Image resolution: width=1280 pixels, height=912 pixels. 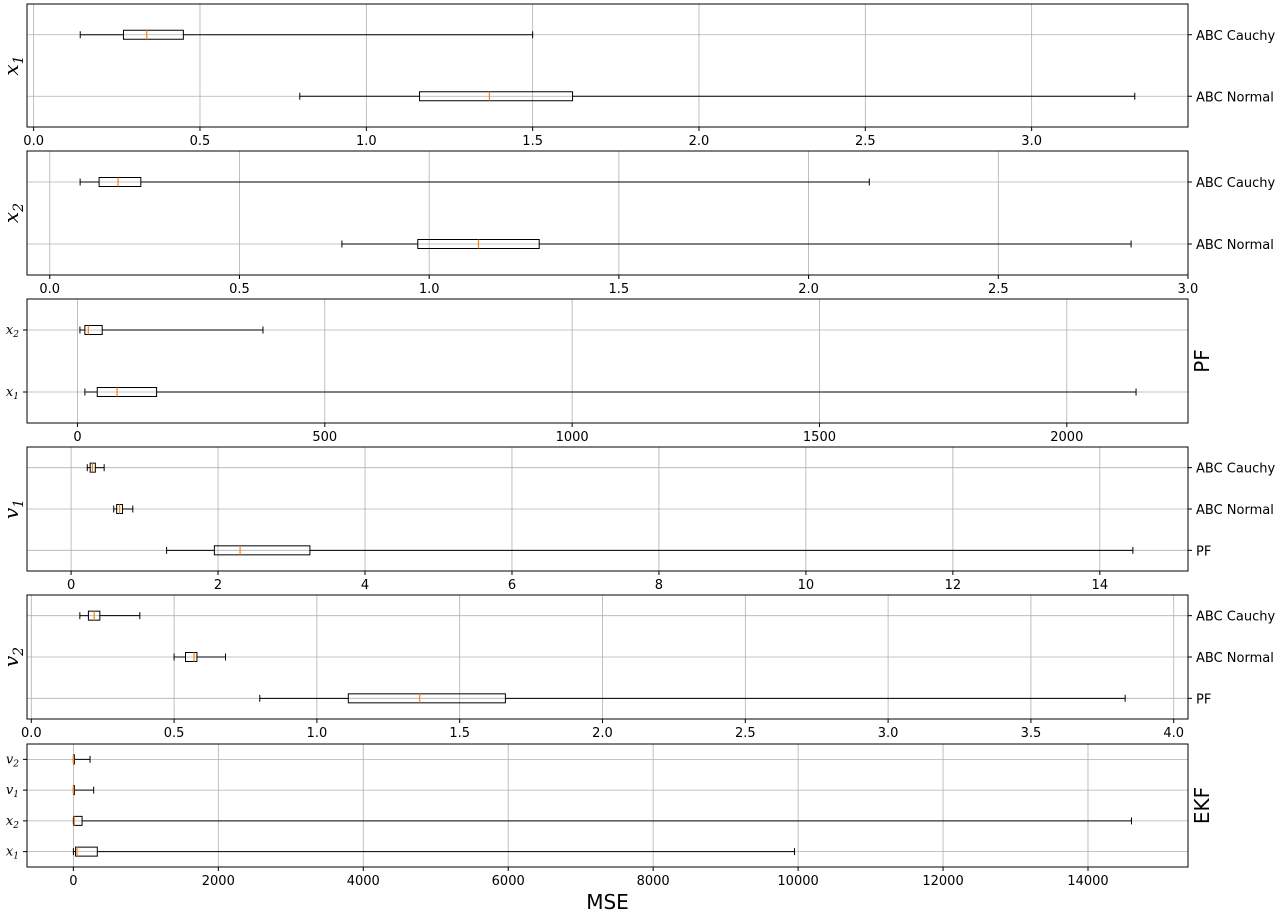 What do you see at coordinates (83, 790) in the screenshot?
I see `box-v1` at bounding box center [83, 790].